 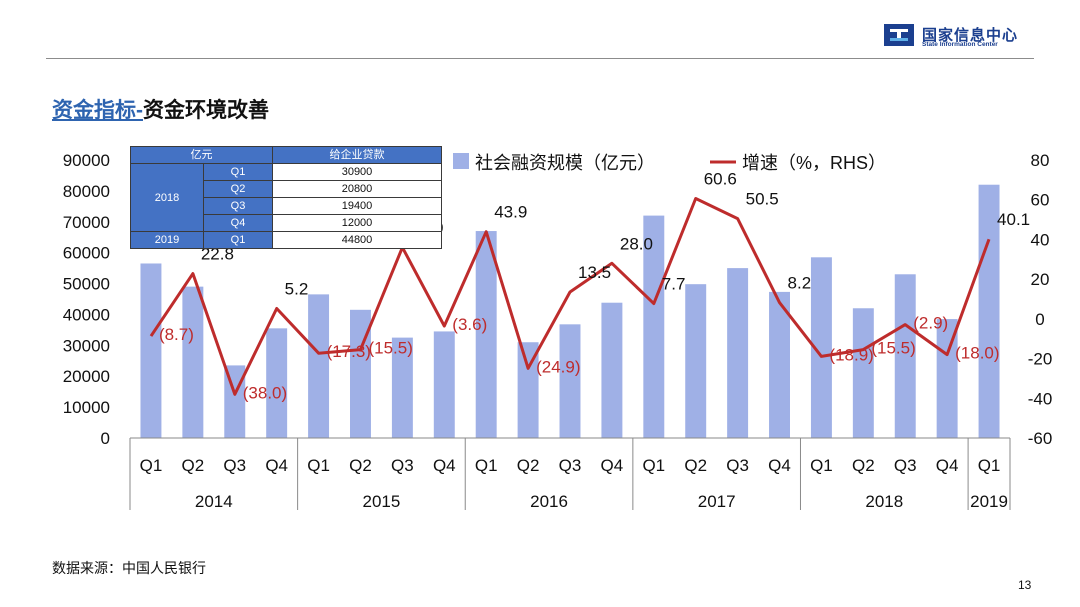 I want to click on table-header-unit: 亿元, so click(x=201, y=155).